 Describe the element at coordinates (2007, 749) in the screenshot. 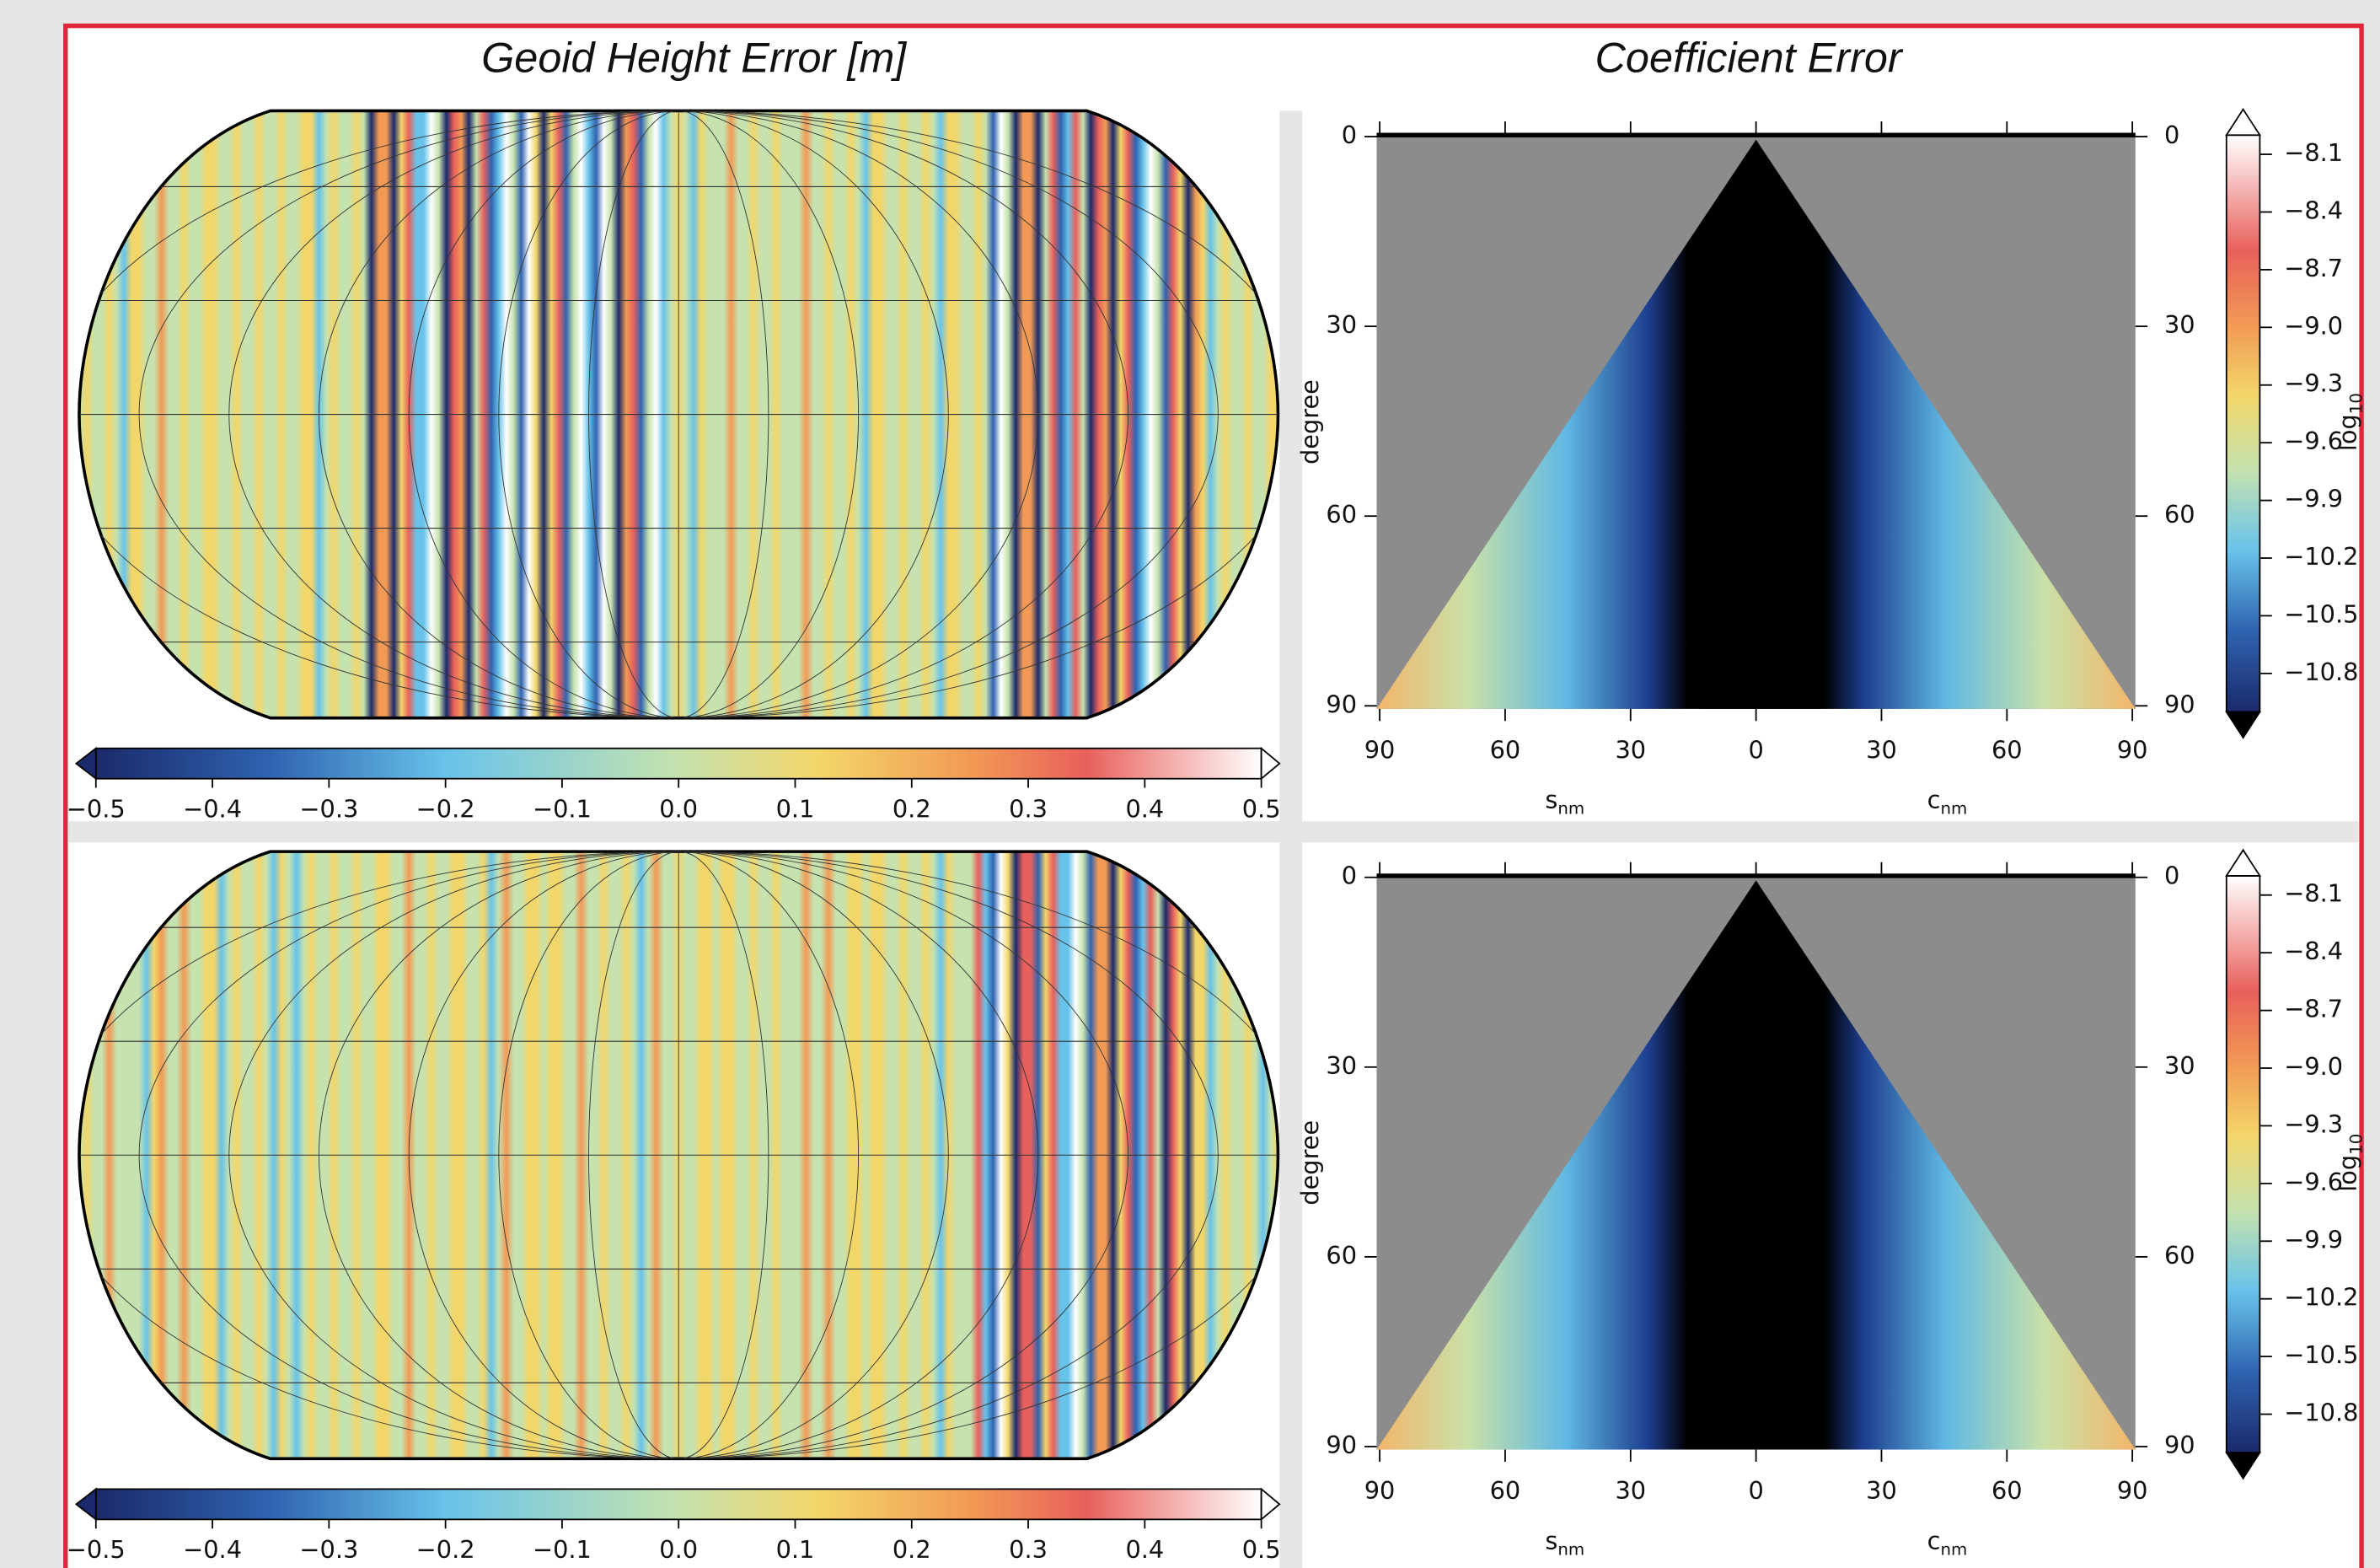

I see `x-tick-label: 60` at that location.